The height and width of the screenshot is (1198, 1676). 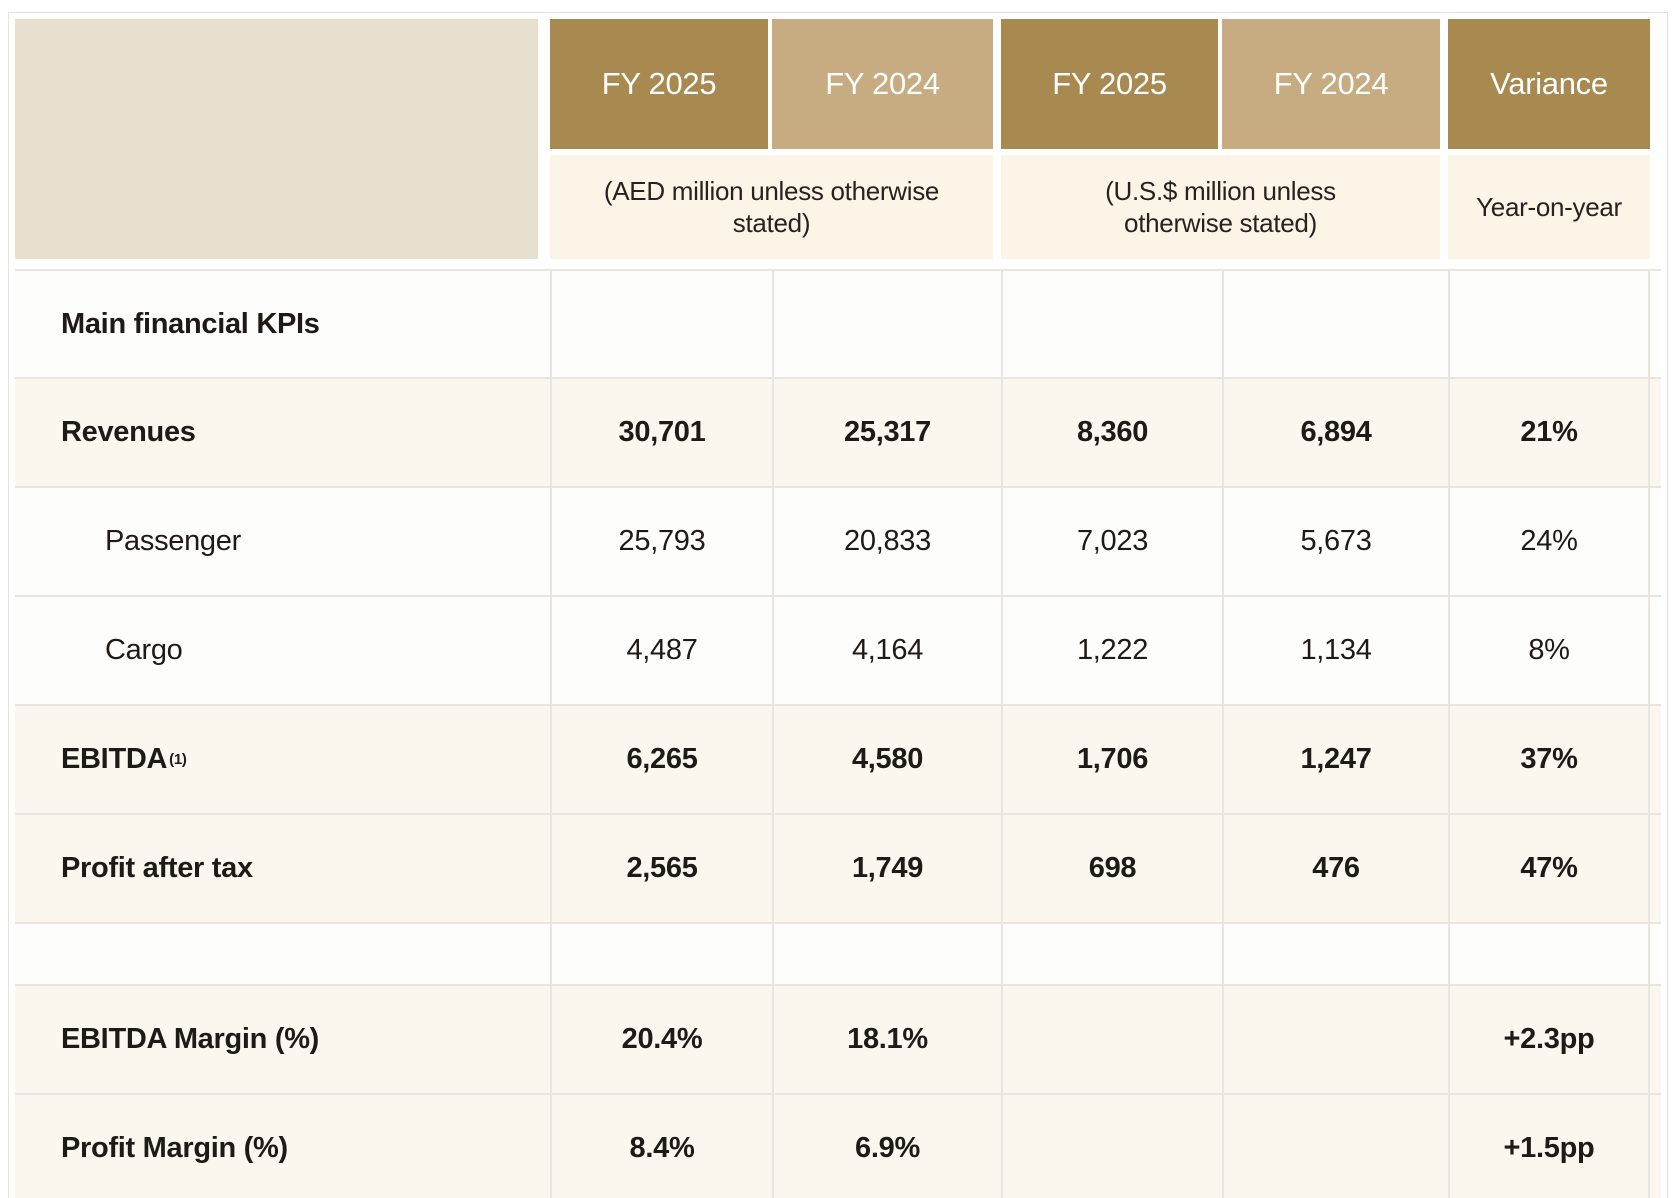 I want to click on value-aed-fy2025: 30,701, so click(x=661, y=432).